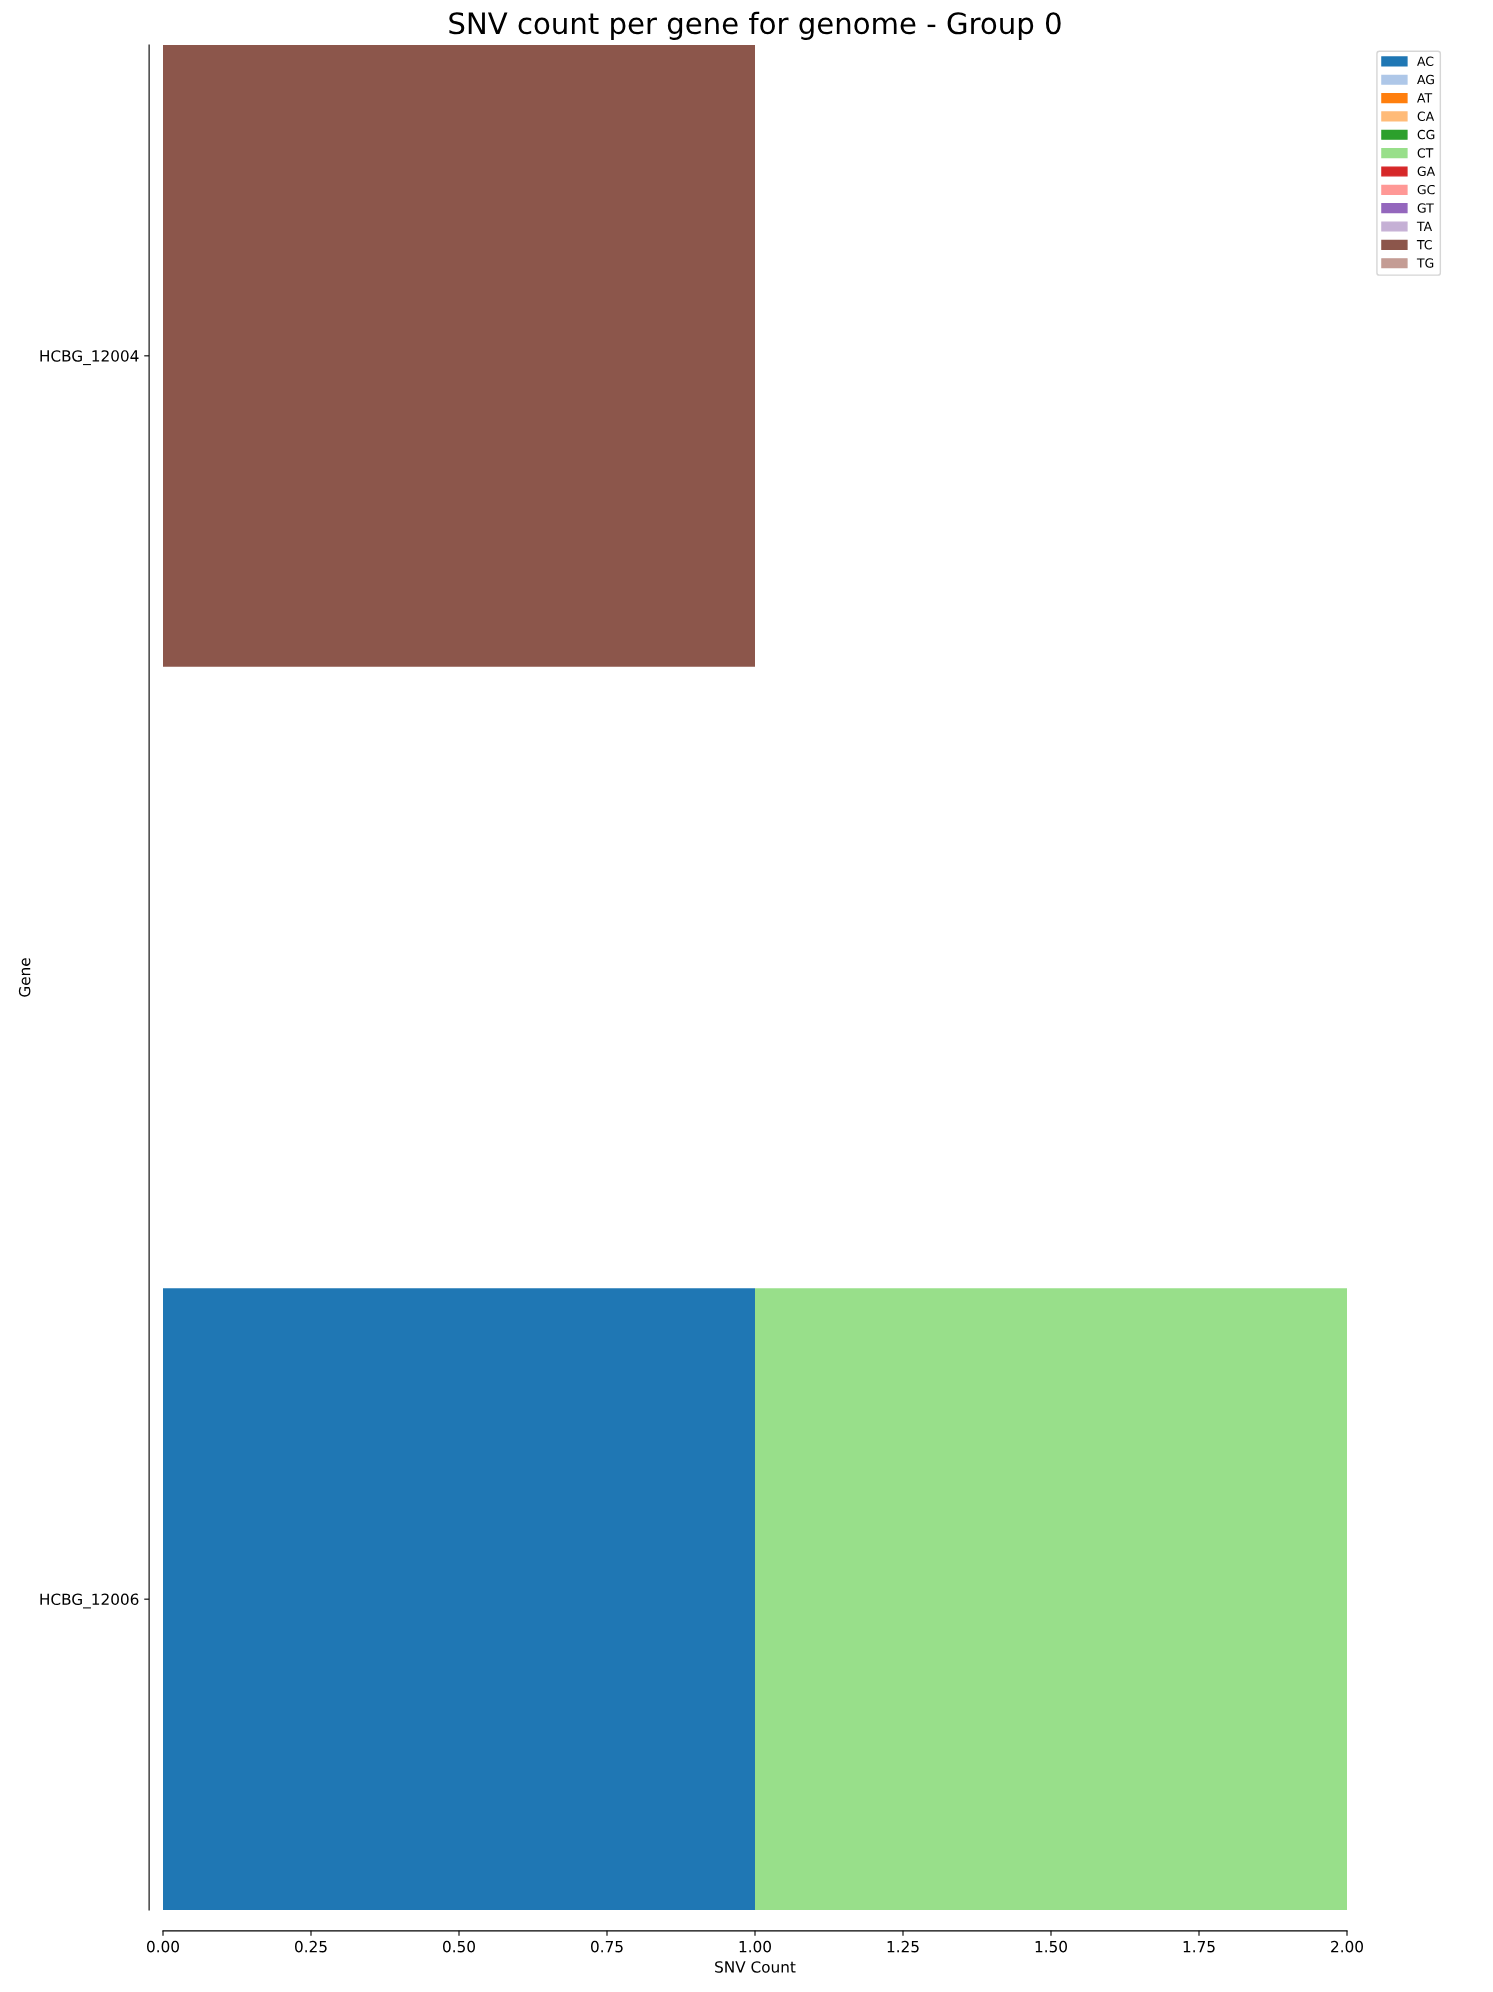  What do you see at coordinates (1424, 226) in the screenshot?
I see `legend-label: TA` at bounding box center [1424, 226].